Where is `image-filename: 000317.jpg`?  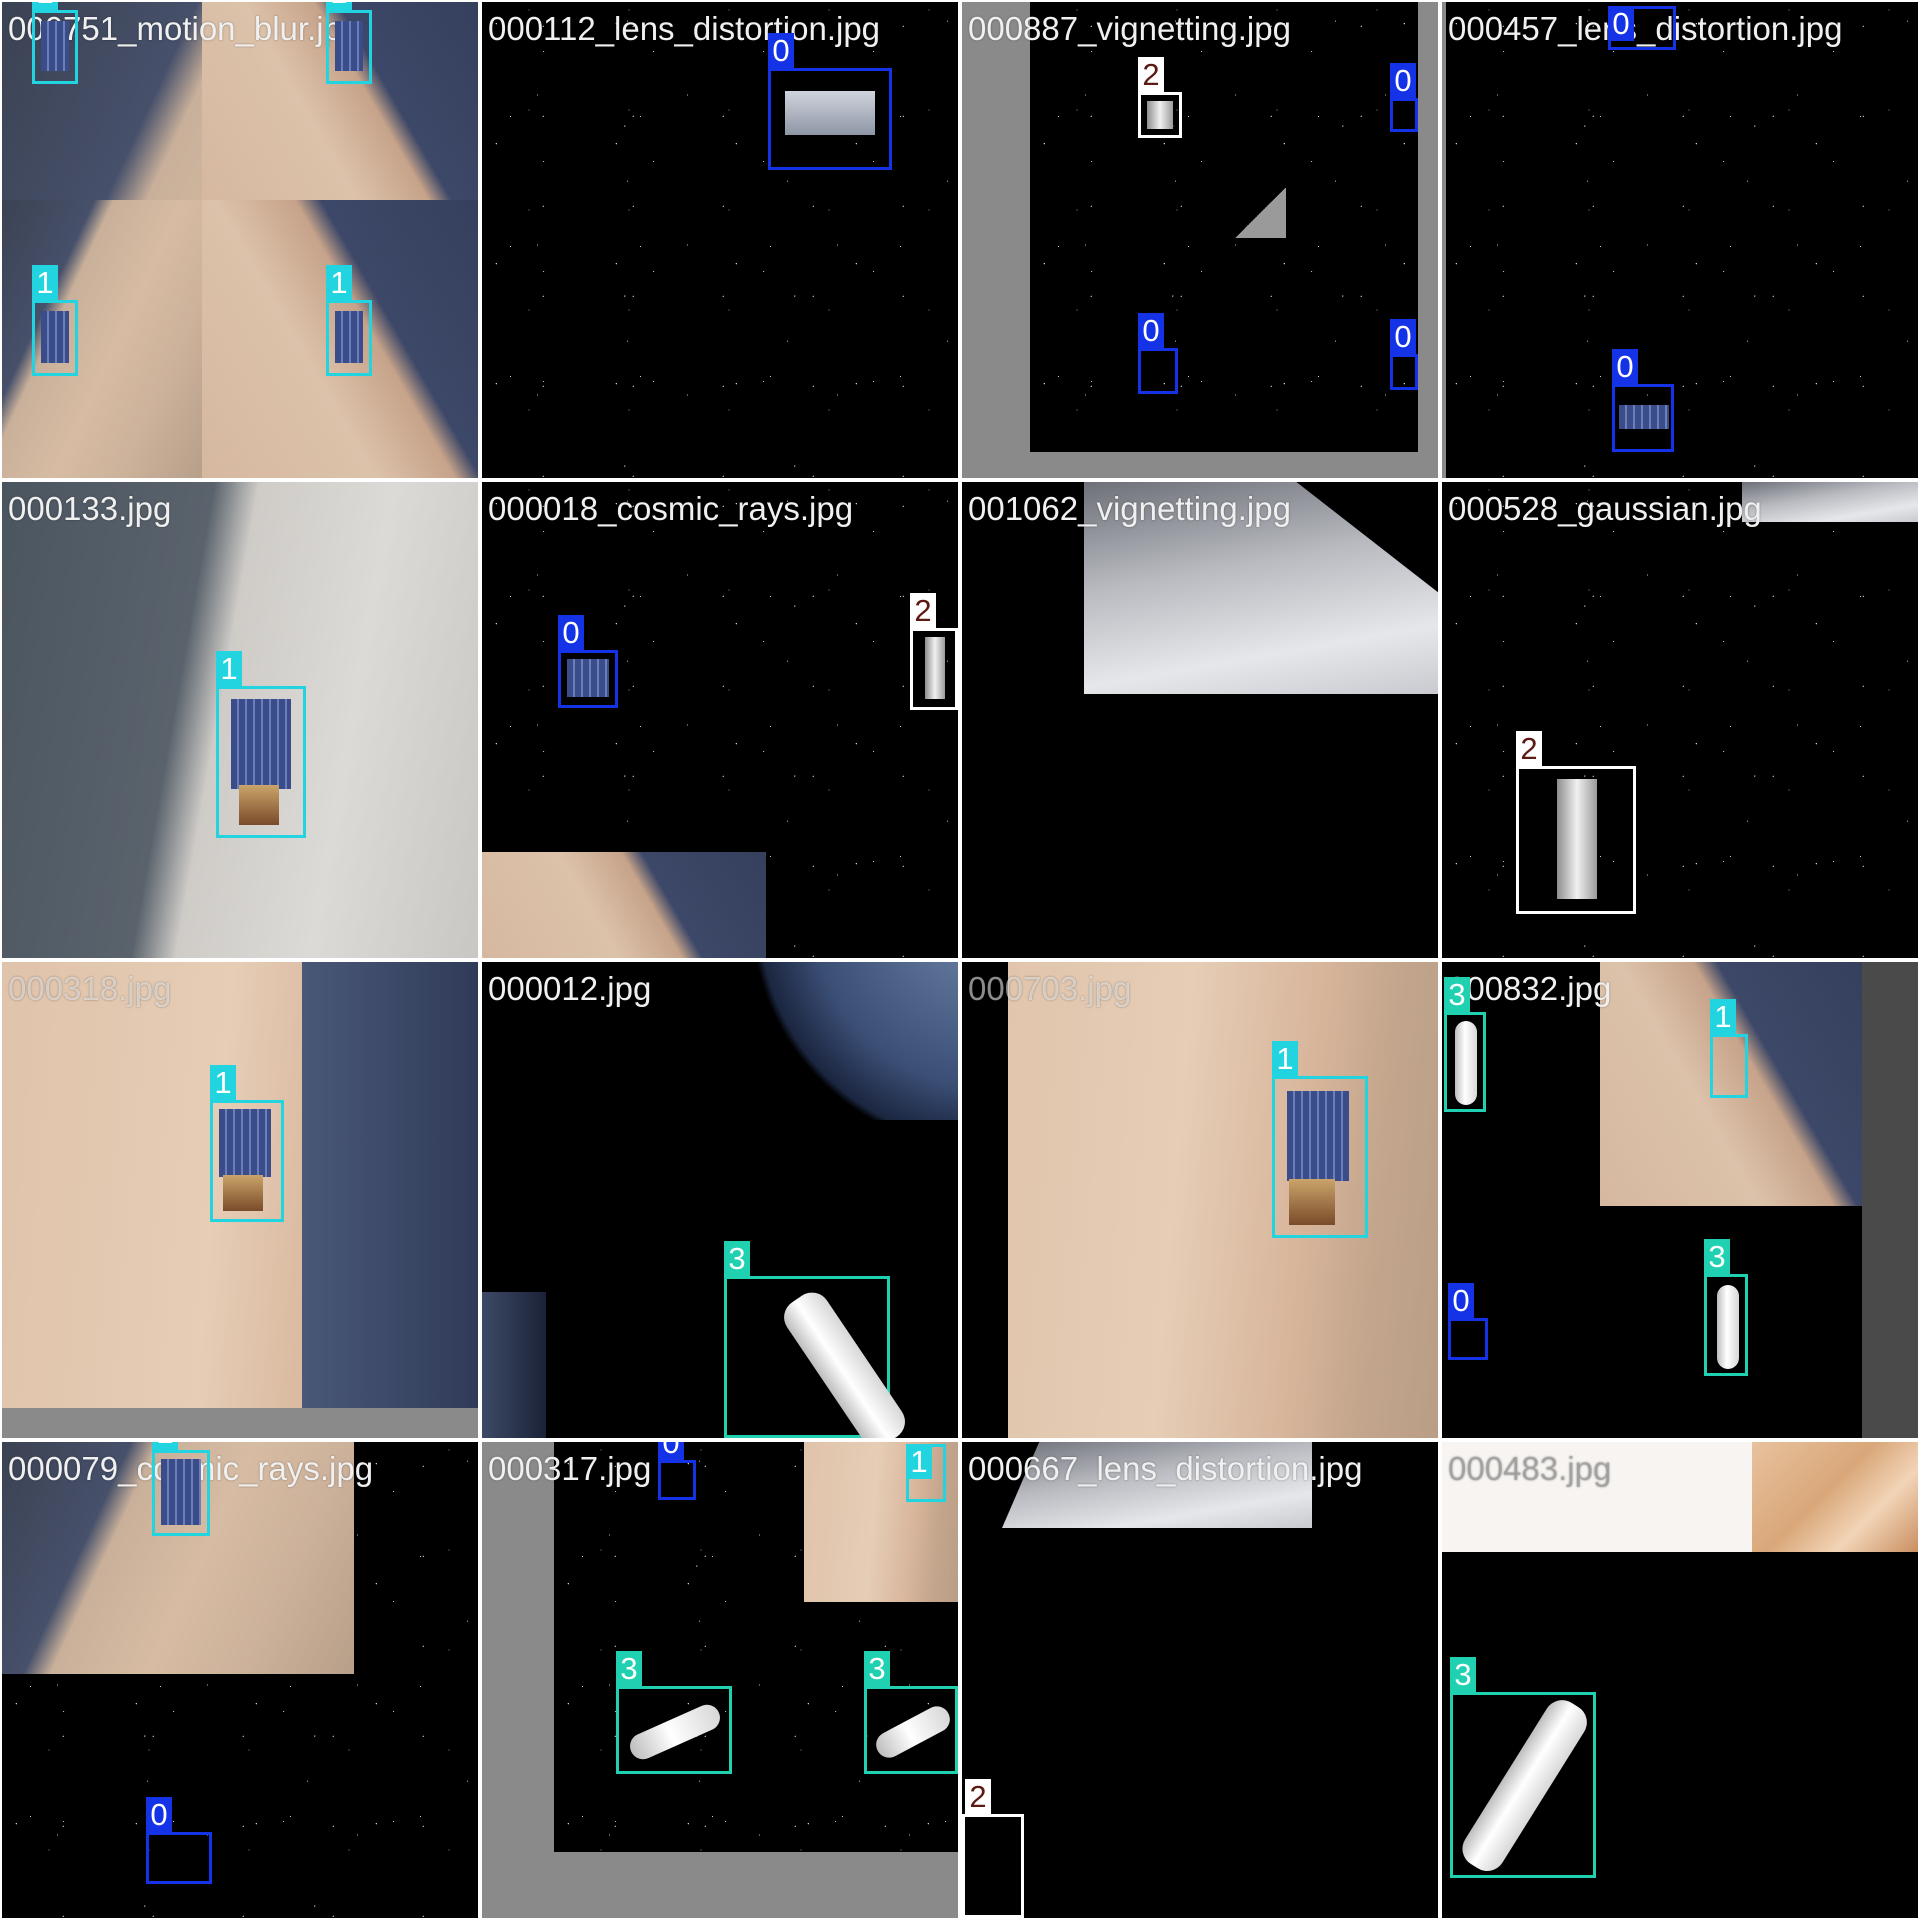
image-filename: 000317.jpg is located at coordinates (570, 1468).